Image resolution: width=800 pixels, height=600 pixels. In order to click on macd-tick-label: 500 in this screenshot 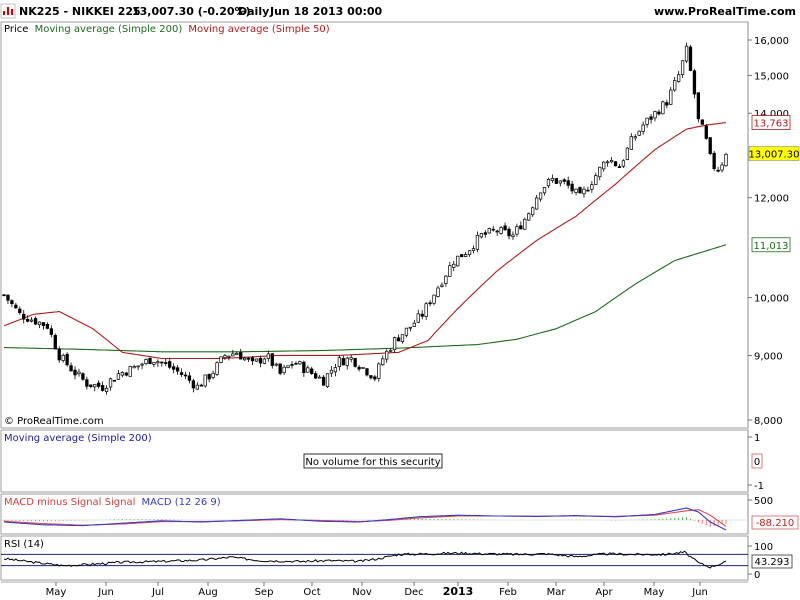, I will do `click(763, 501)`.